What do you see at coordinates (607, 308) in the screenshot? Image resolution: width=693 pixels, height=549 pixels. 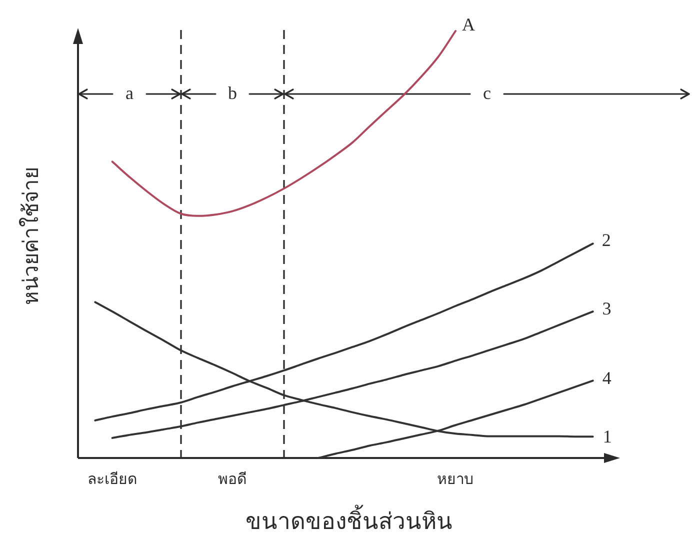 I see `series-label: 3` at bounding box center [607, 308].